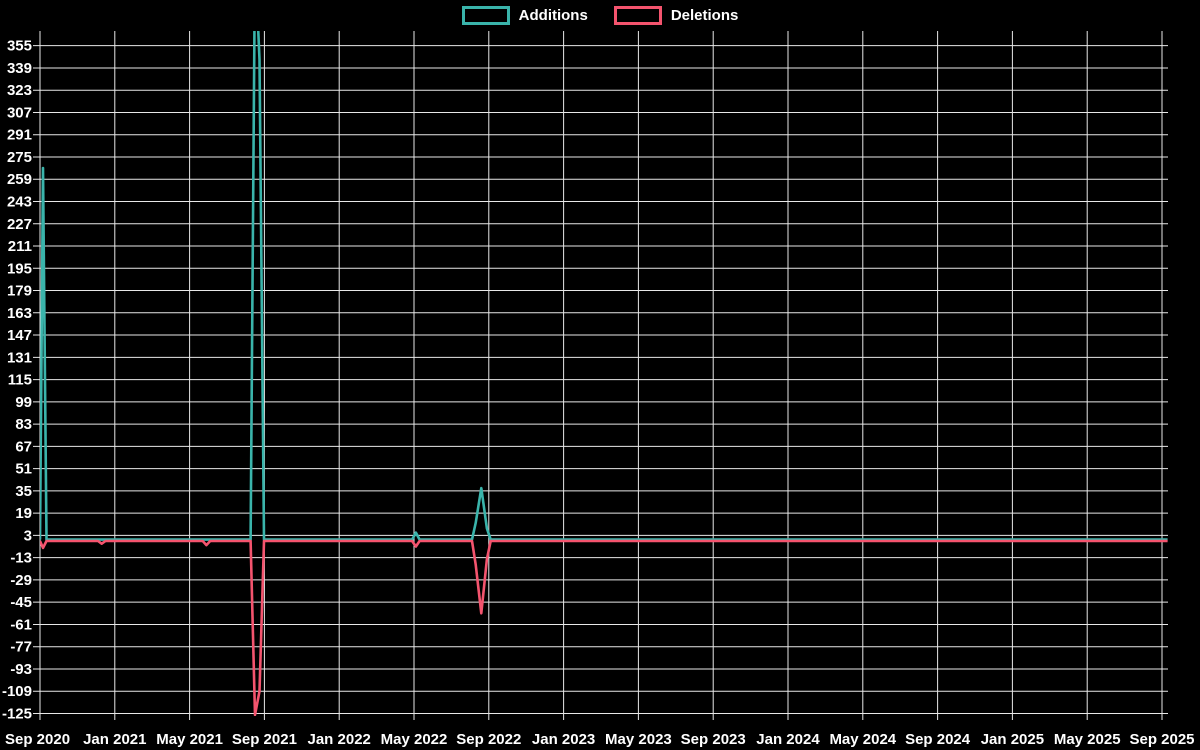 This screenshot has width=1200, height=750. Describe the element at coordinates (19, 202) in the screenshot. I see `y-axis-tick-label: 243` at that location.